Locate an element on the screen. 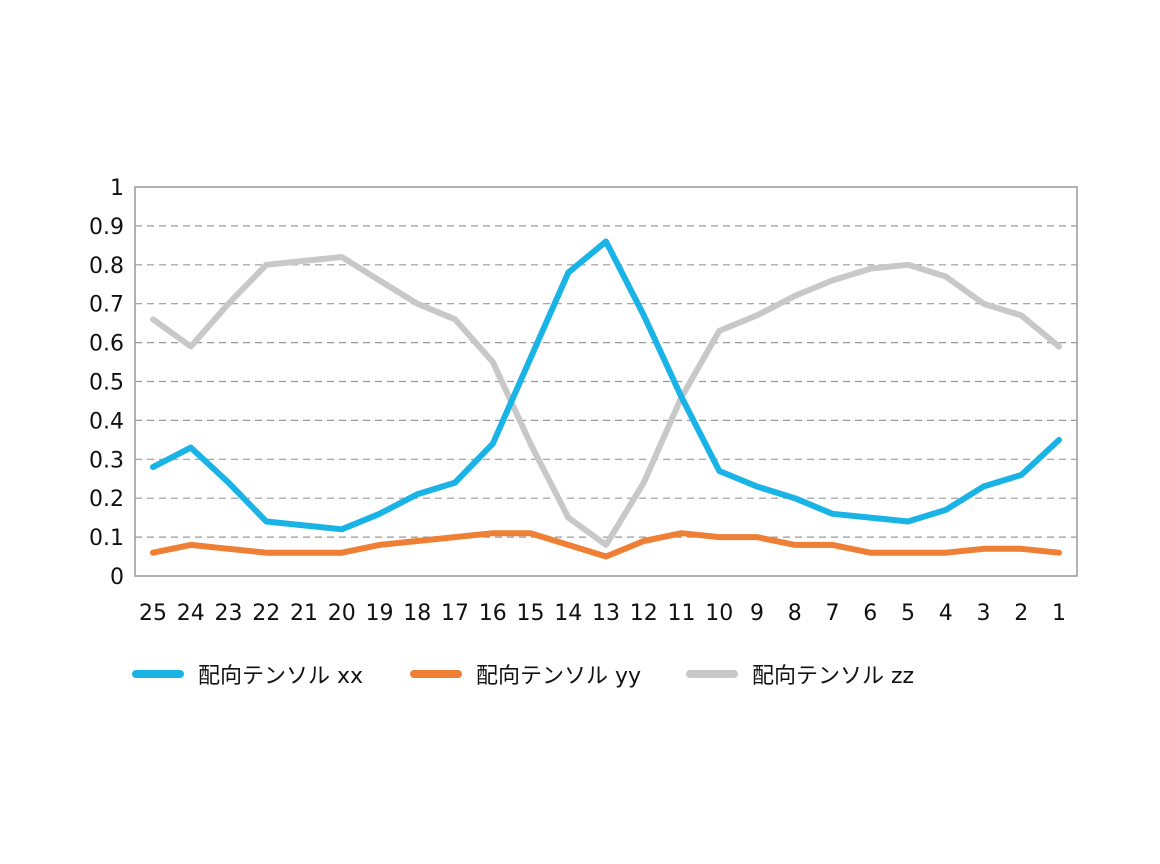  y-tick-label: 0.8 is located at coordinates (106, 266).